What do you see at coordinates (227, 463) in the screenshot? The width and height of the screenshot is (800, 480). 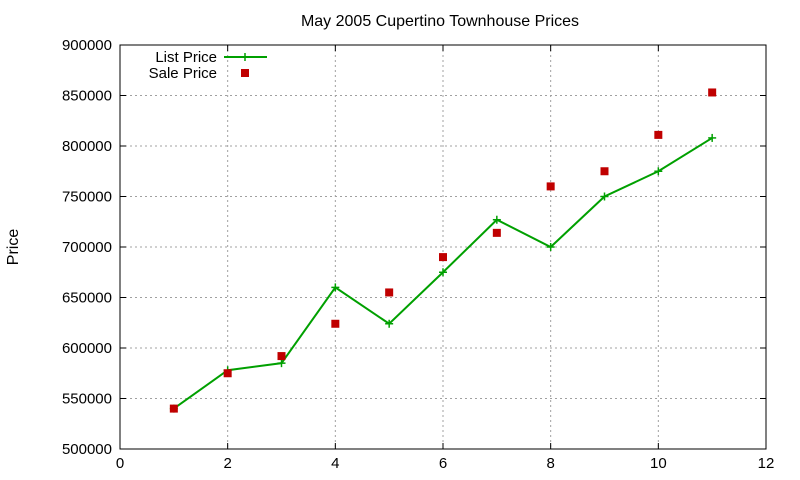 I see `x-tick-label: 2` at bounding box center [227, 463].